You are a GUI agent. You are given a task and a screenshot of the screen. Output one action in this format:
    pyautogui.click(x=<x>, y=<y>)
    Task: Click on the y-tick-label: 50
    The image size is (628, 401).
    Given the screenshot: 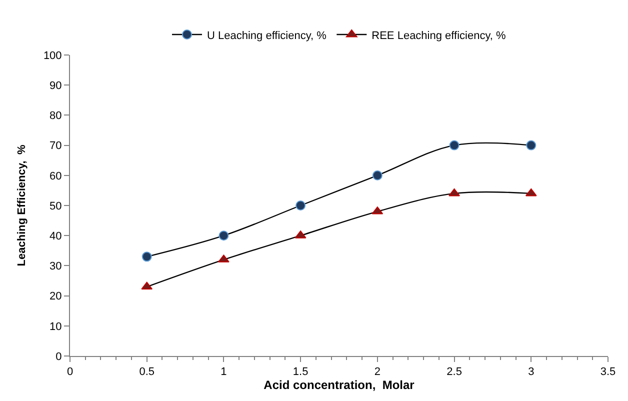 What is the action you would take?
    pyautogui.click(x=56, y=206)
    